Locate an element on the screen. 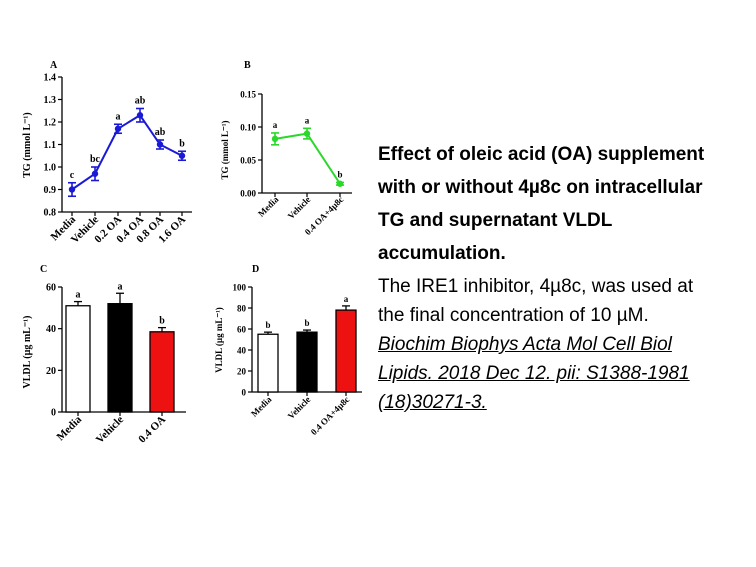 This screenshot has height=567, width=756. caption-body-line: The IRE1 inhibitor, 4µ8c, was used at is located at coordinates (536, 286).